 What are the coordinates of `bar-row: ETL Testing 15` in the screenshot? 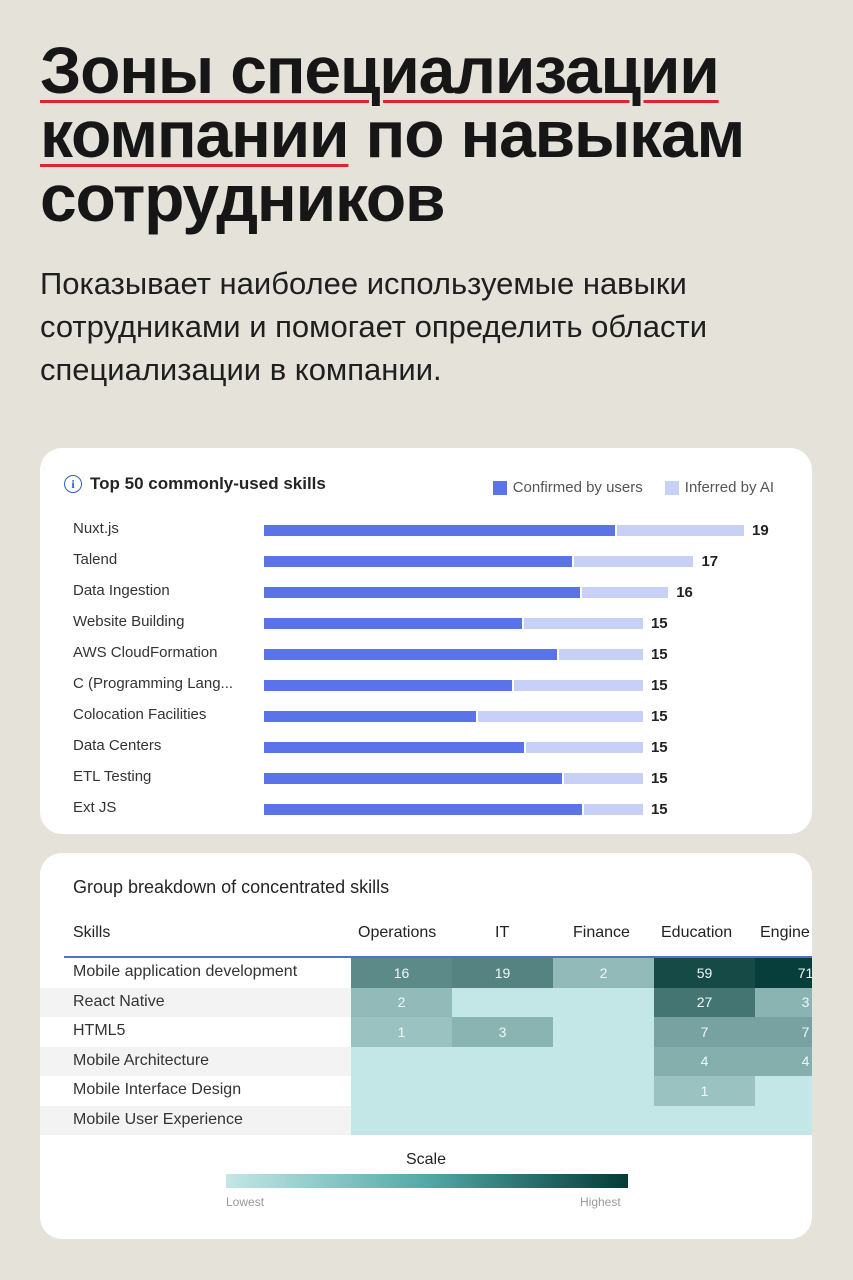 It's located at (426, 778).